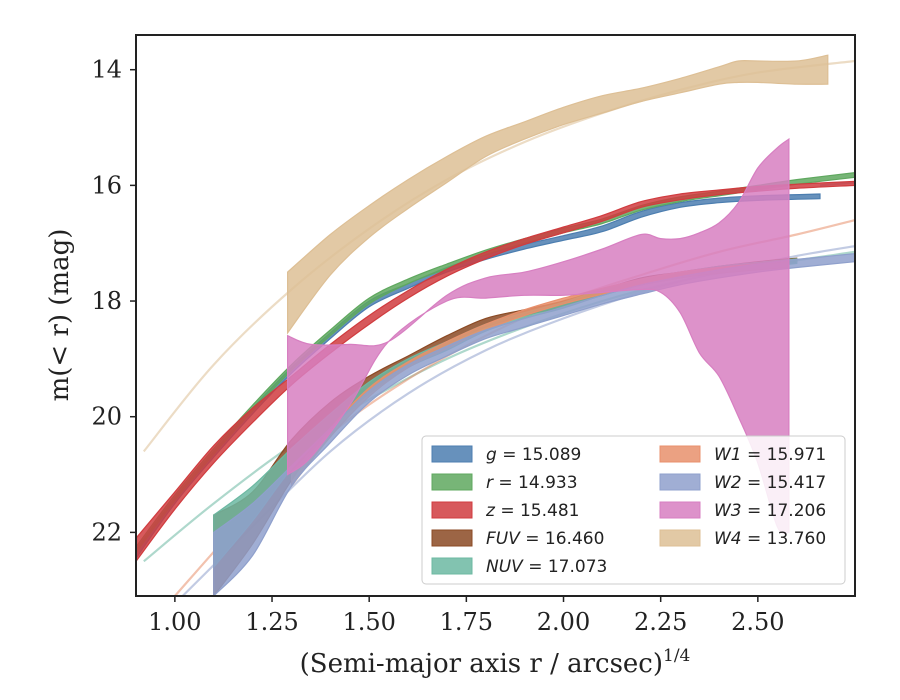 This screenshot has height=700, width=900. Describe the element at coordinates (546, 567) in the screenshot. I see `legend-label: NUV = 17.073` at that location.